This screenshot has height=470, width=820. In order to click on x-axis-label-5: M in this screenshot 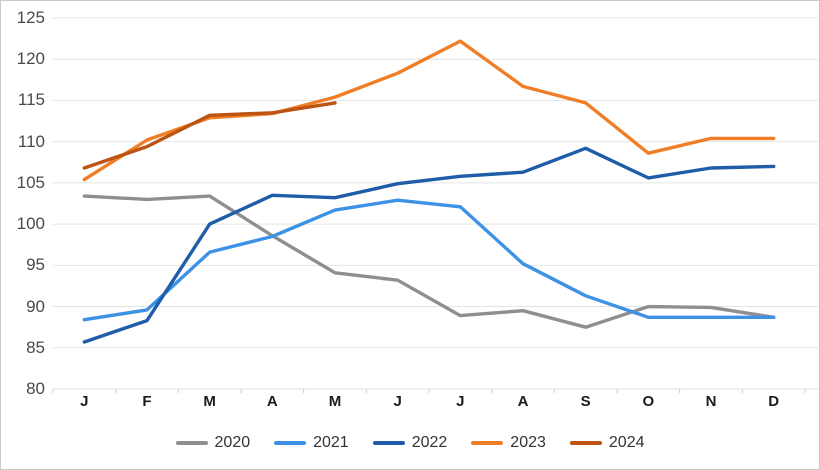, I will do `click(335, 401)`.